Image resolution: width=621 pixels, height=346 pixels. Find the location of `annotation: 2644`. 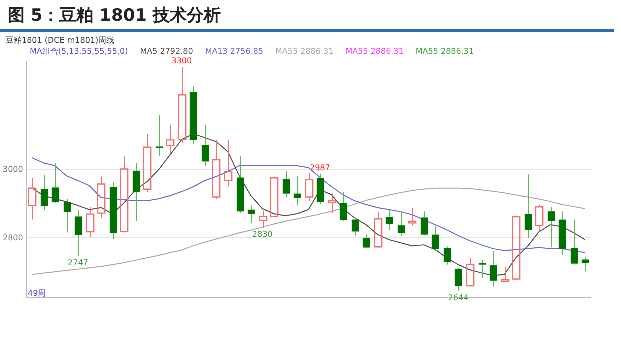

annotation: 2644 is located at coordinates (458, 298).